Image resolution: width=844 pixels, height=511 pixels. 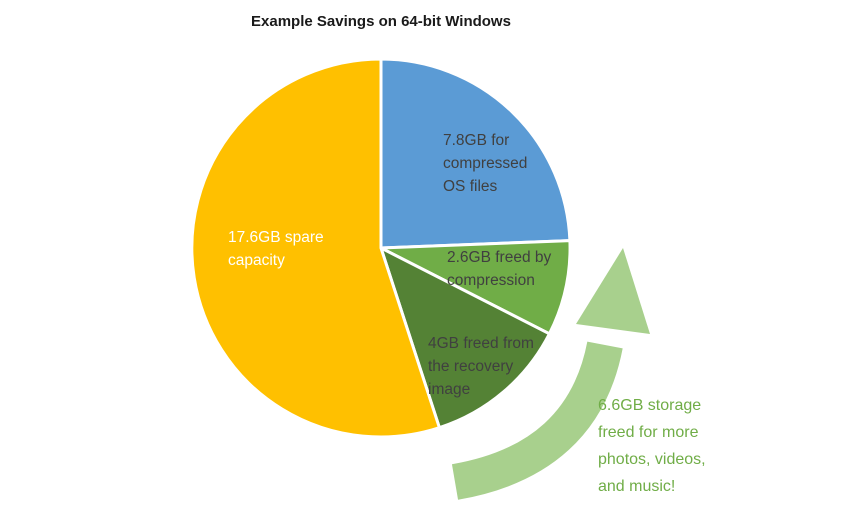 I want to click on label-line: image, so click(x=449, y=389).